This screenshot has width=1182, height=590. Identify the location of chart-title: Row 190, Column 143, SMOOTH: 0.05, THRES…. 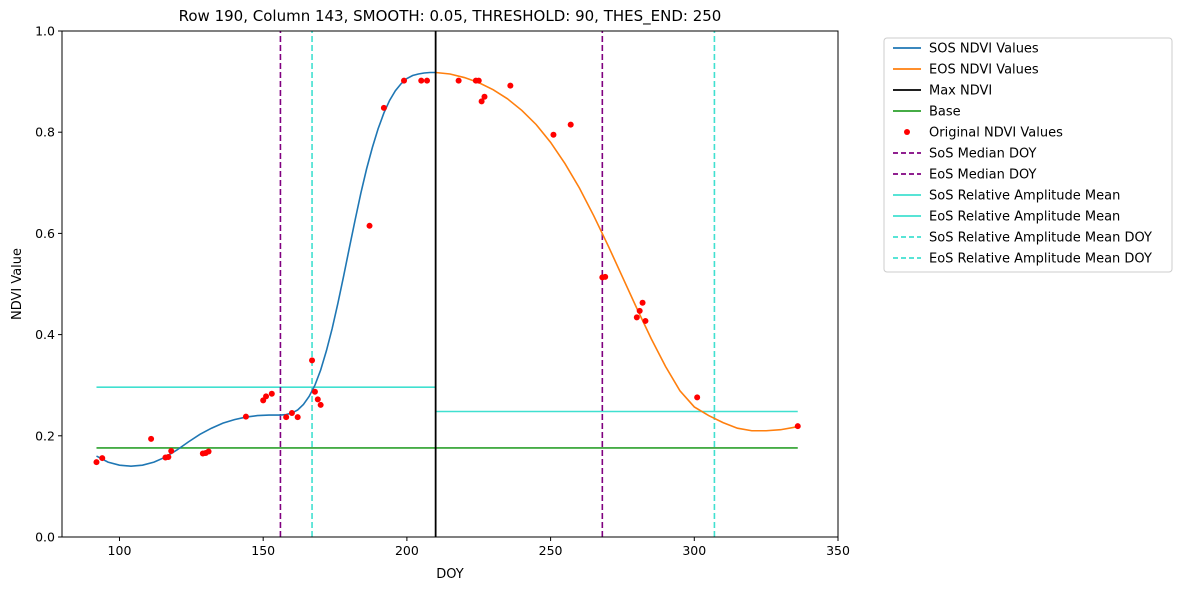
(450, 16).